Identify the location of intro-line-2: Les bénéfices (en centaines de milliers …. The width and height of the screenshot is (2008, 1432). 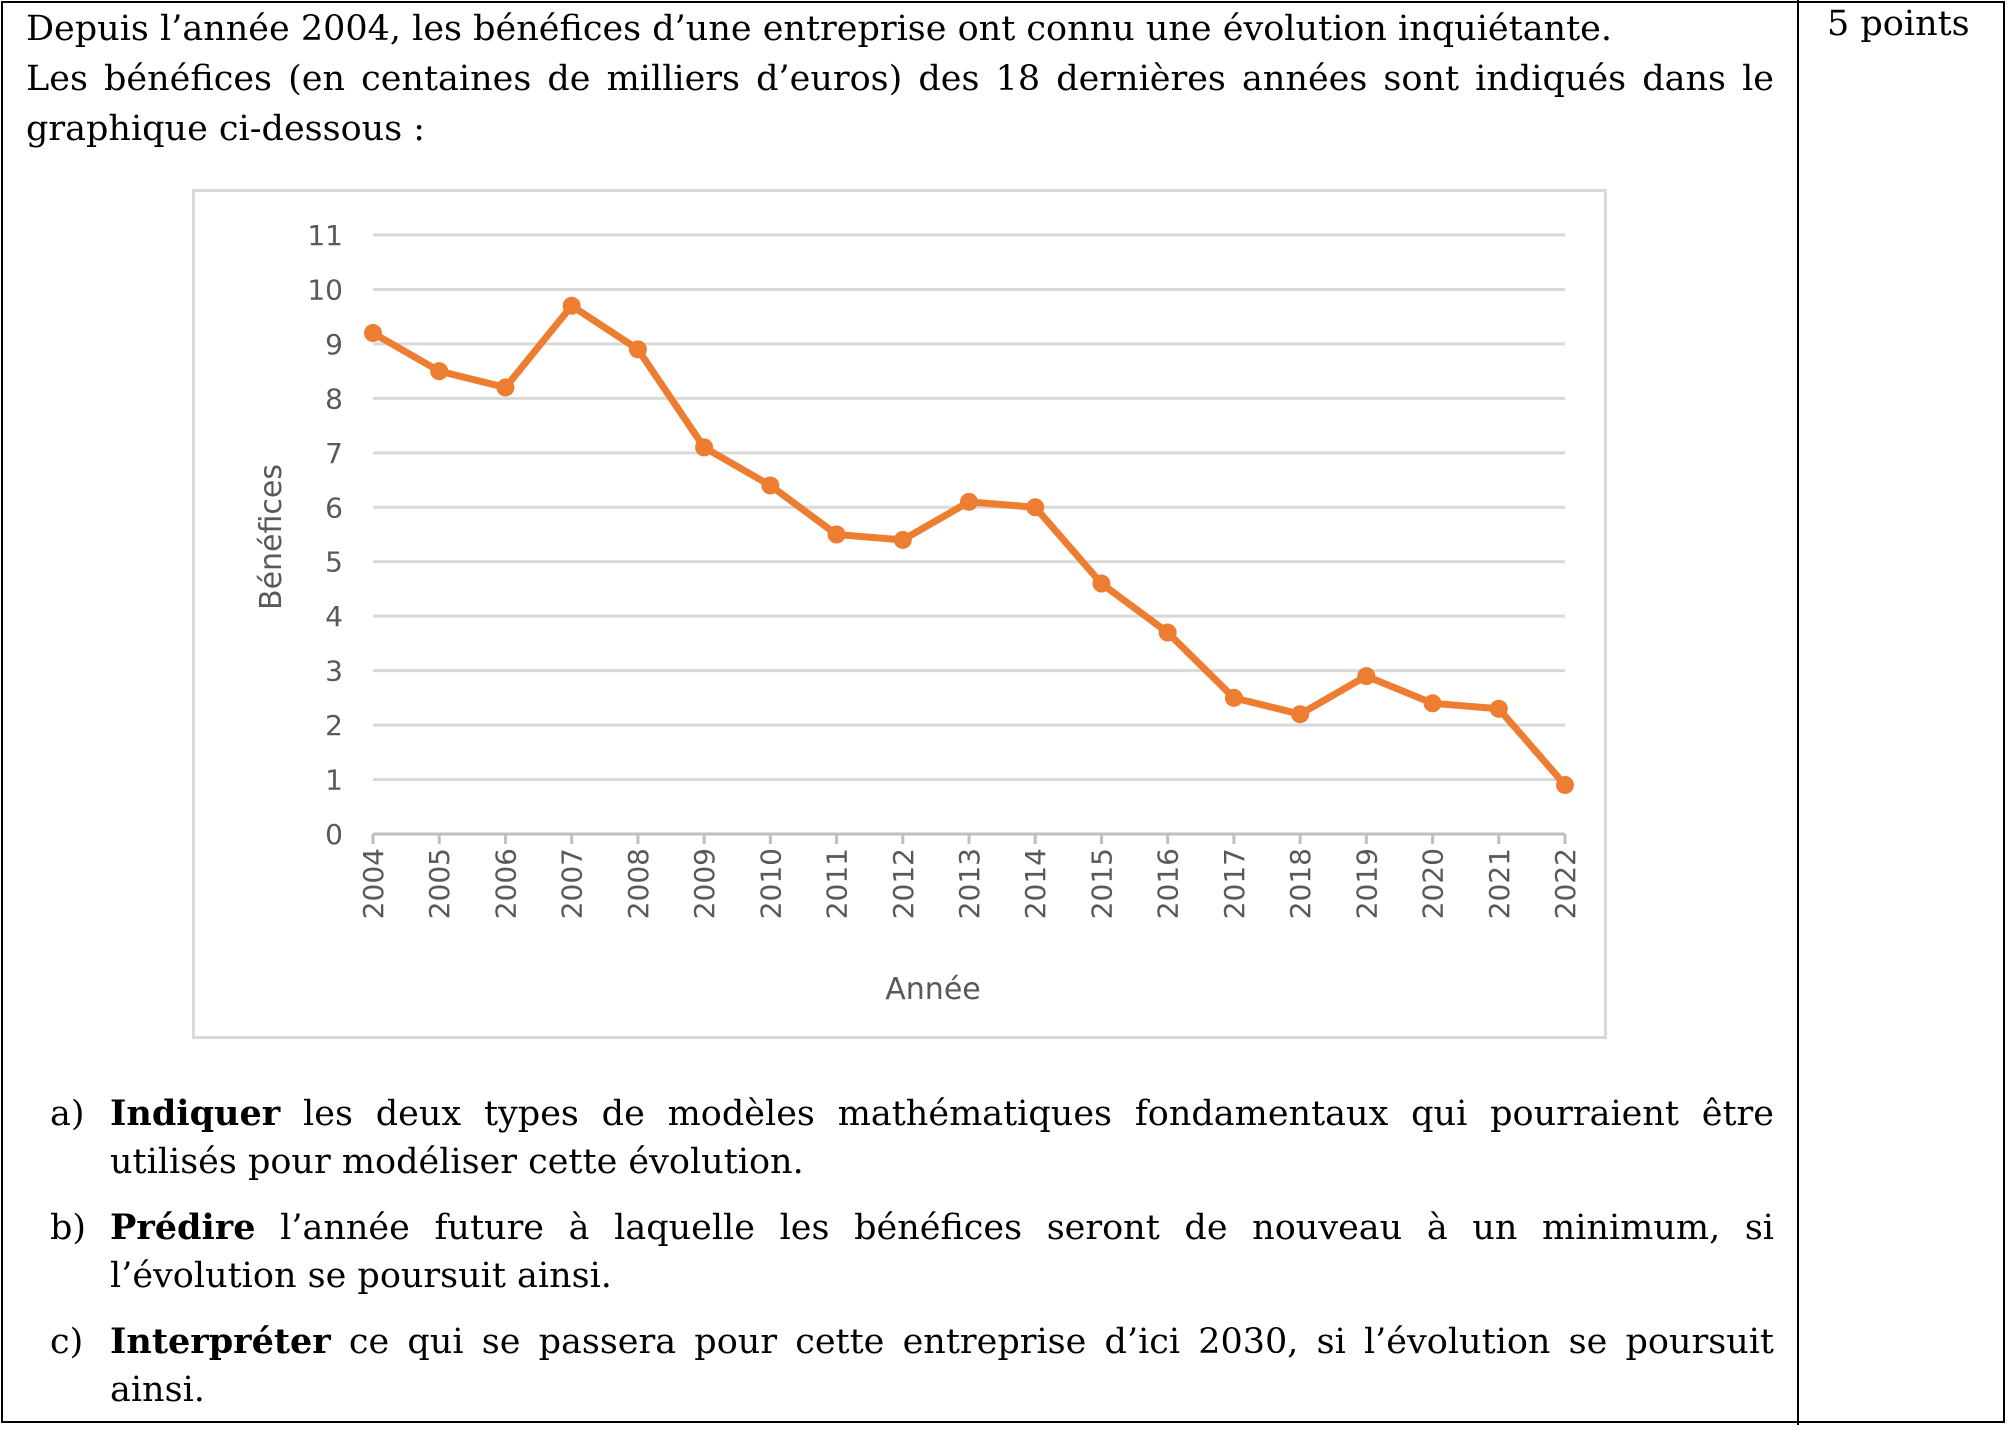
(900, 104).